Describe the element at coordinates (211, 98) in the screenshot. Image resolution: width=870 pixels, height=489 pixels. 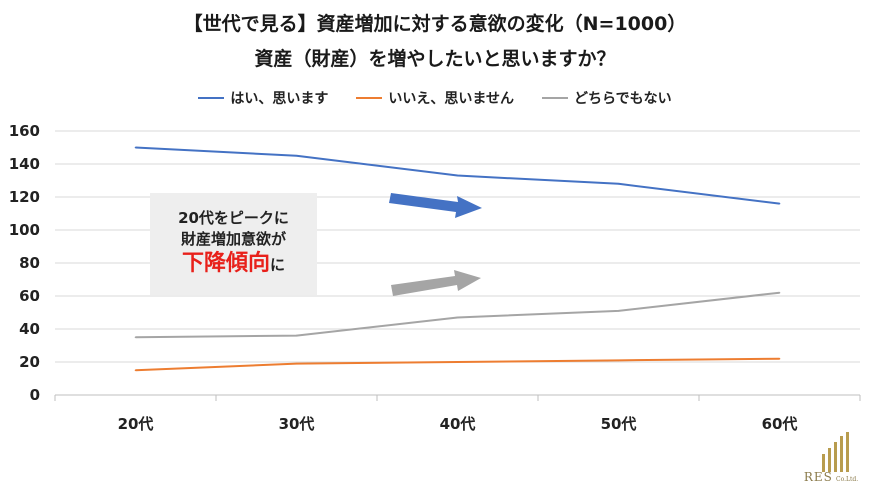
I see `legend-swatch-yes` at that location.